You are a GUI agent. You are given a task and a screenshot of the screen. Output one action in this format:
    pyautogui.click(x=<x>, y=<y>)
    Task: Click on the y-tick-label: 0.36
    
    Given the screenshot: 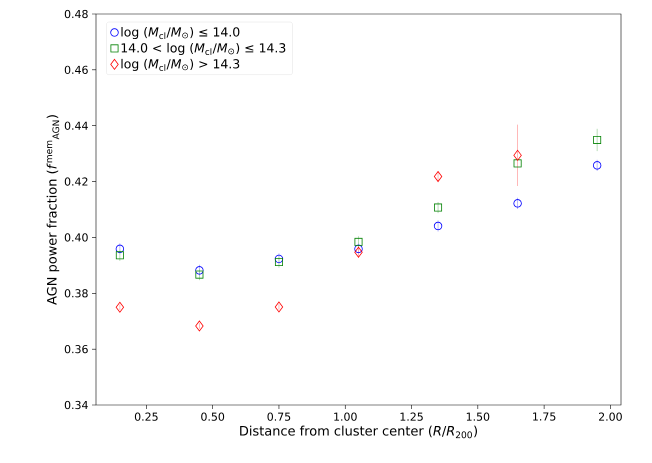 What is the action you would take?
    pyautogui.click(x=76, y=349)
    